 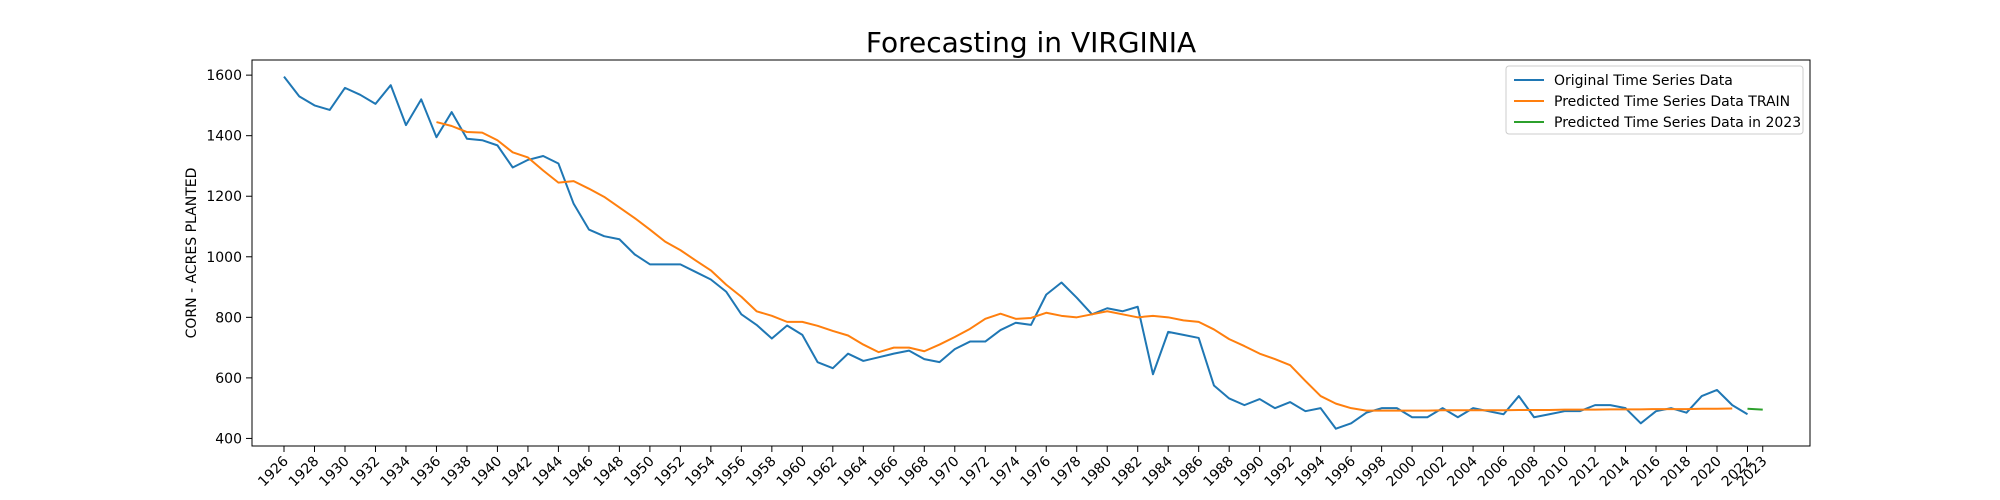 I want to click on x-tick-label: 1944, so click(x=548, y=471).